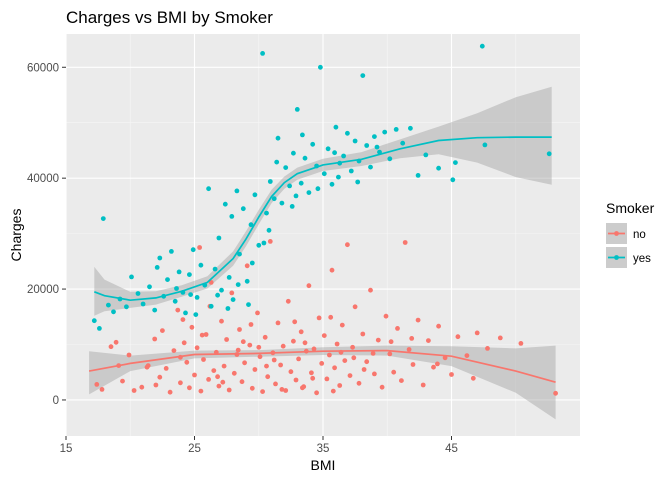  Describe the element at coordinates (66, 449) in the screenshot. I see `x-tick-label: 15` at that location.